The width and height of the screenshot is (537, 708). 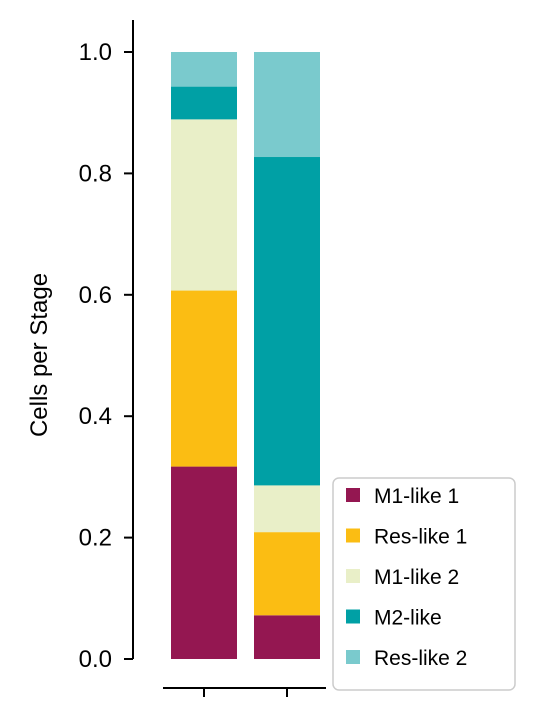 I want to click on y-tick-label: 0.8, so click(x=95, y=173).